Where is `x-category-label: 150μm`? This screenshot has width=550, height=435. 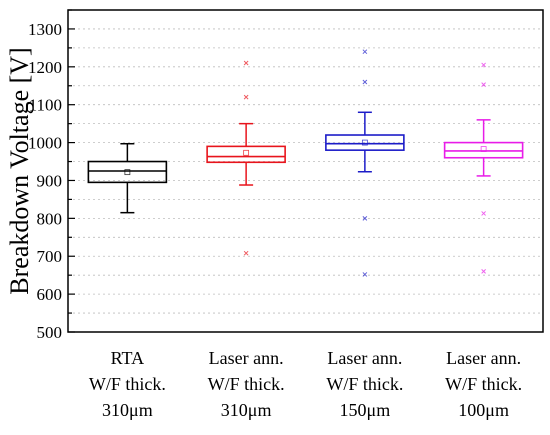 x-category-label: 150μm is located at coordinates (365, 410).